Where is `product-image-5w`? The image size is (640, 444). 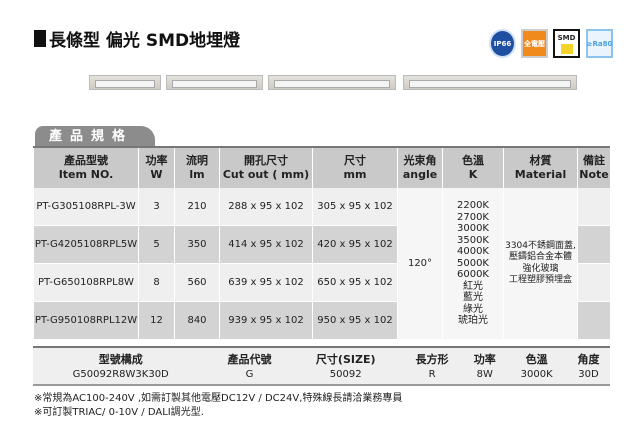 product-image-5w is located at coordinates (214, 82).